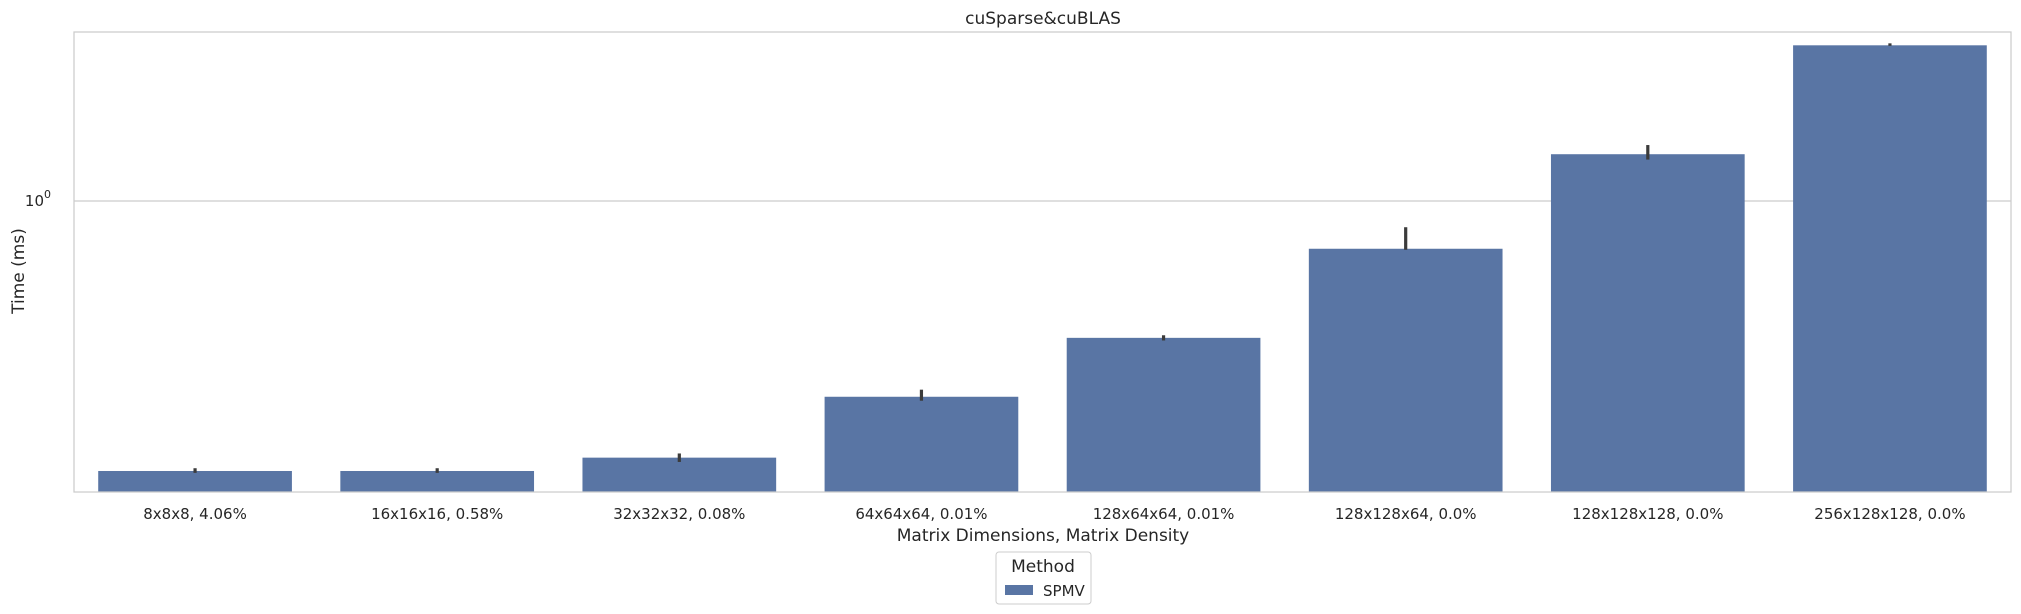 This screenshot has width=2021, height=614. Describe the element at coordinates (679, 514) in the screenshot. I see `x-tick-label-3: 32x32x32, 0.08%` at that location.